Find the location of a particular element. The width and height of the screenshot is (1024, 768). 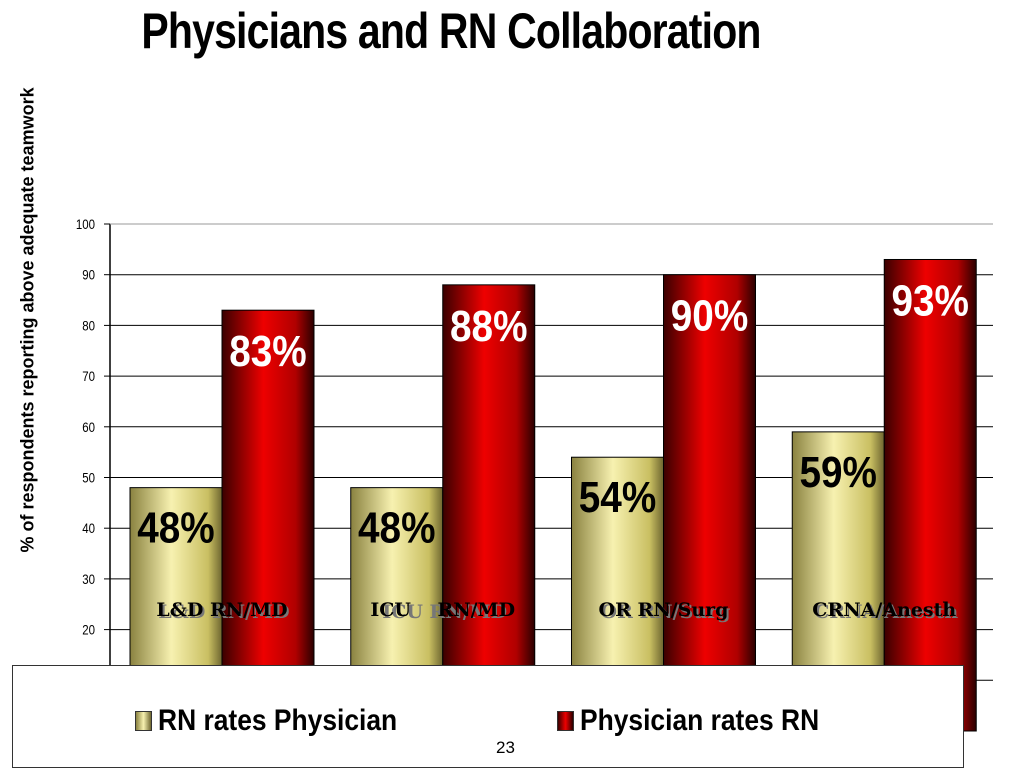

category-label-shadow: ICU RN/MD is located at coordinates (444, 612).